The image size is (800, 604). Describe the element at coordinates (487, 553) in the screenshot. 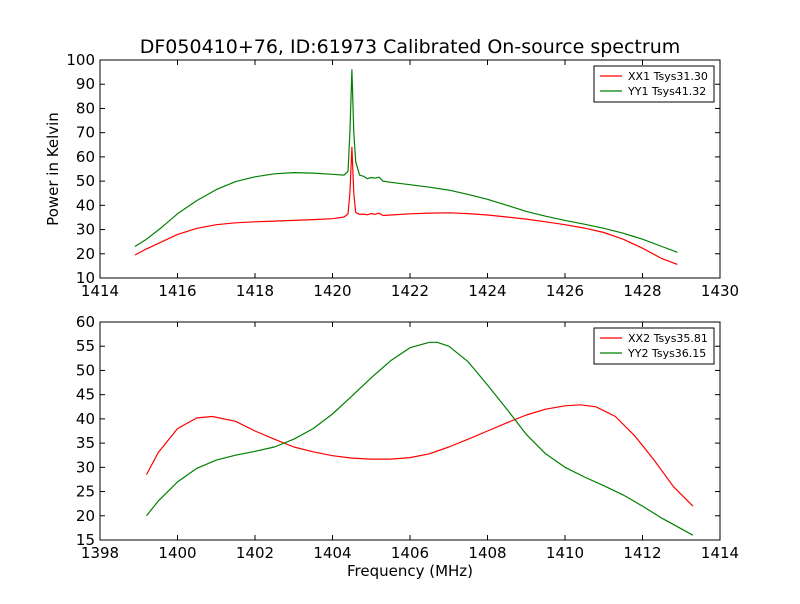

I see `x-tick-label: 1408` at that location.